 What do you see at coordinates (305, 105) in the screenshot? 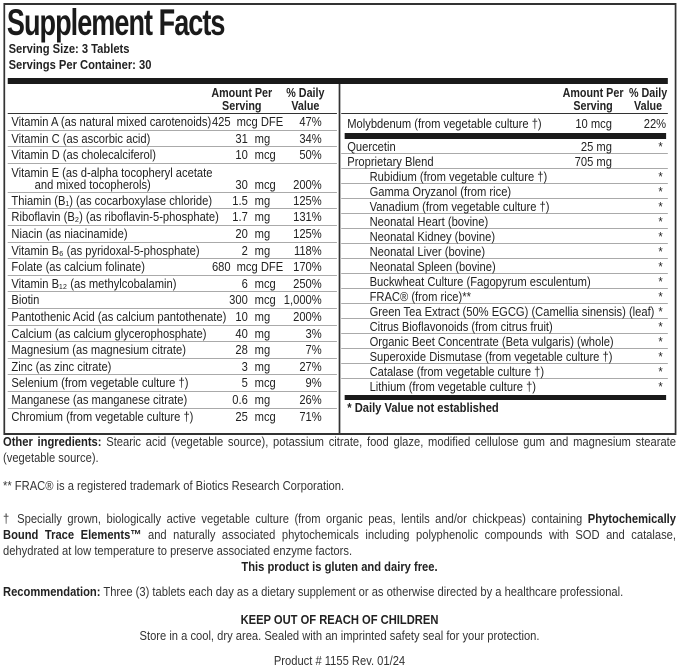
I see `dv-header-line2: Value` at bounding box center [305, 105].